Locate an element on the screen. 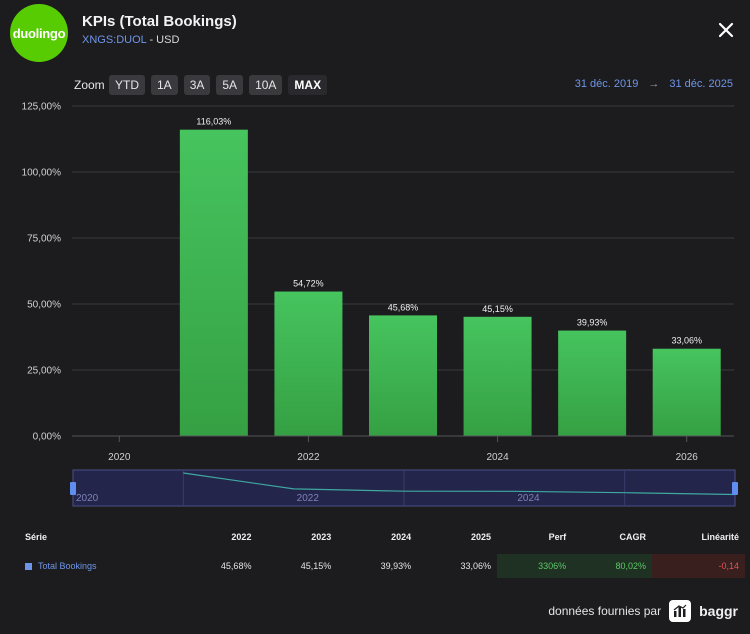 The width and height of the screenshot is (750, 634). series-toggle: Total Bookings is located at coordinates (98, 566).